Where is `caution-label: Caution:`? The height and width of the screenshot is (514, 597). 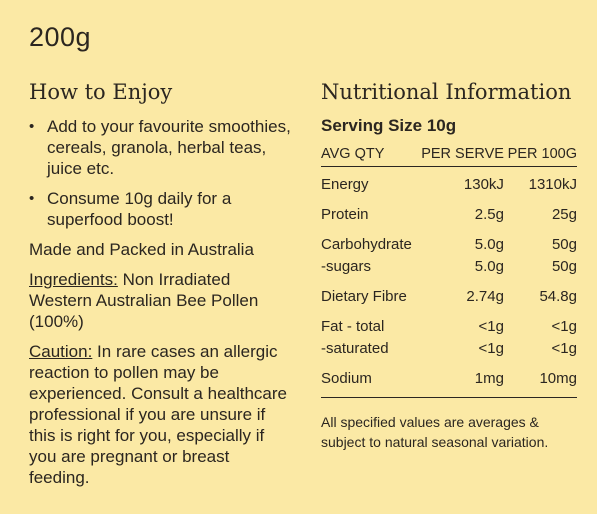 caution-label: Caution: is located at coordinates (61, 351).